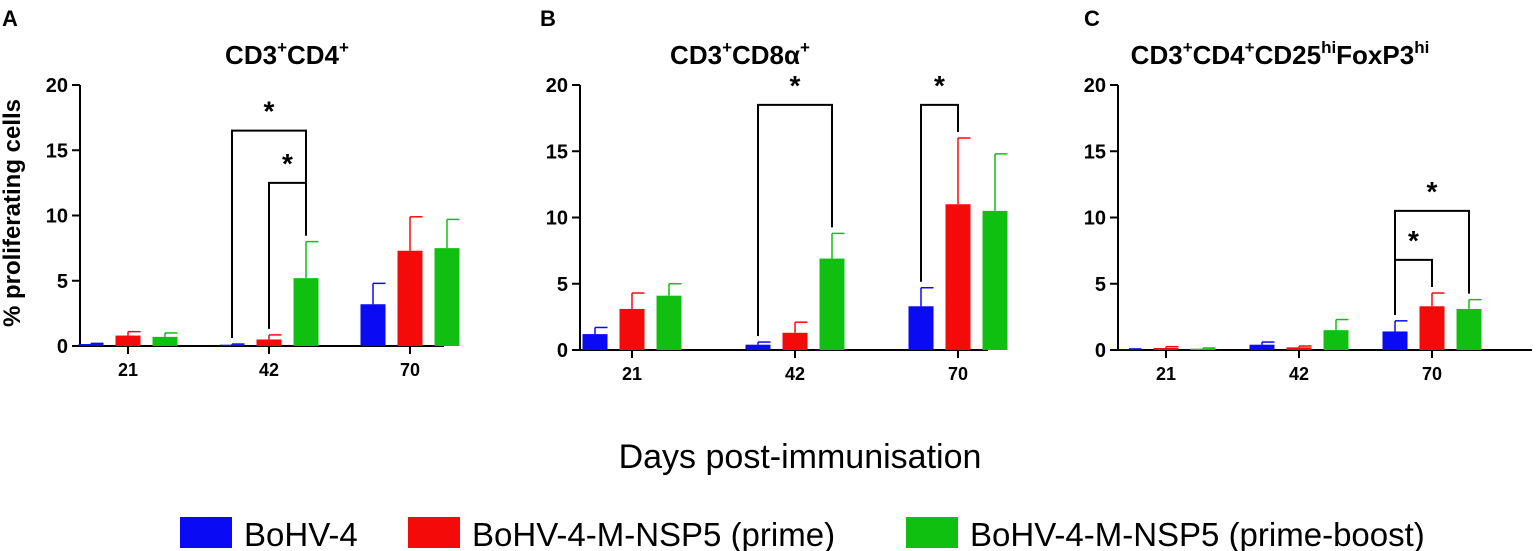  I want to click on y-axis-label: % proliferating cells, so click(13, 213).